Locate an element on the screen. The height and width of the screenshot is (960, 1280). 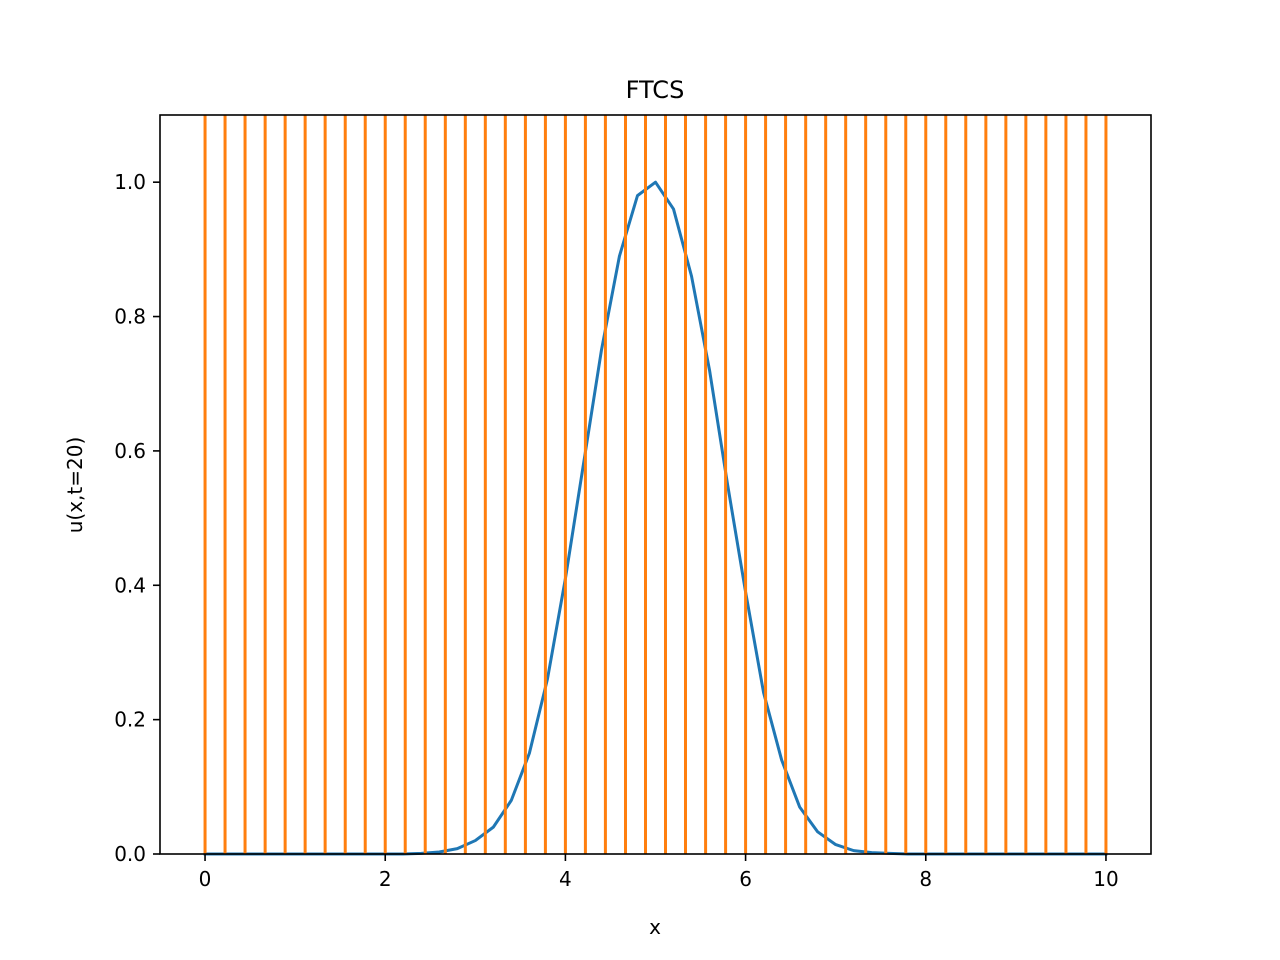
y-tick-label: 0.4 is located at coordinates (130, 585).